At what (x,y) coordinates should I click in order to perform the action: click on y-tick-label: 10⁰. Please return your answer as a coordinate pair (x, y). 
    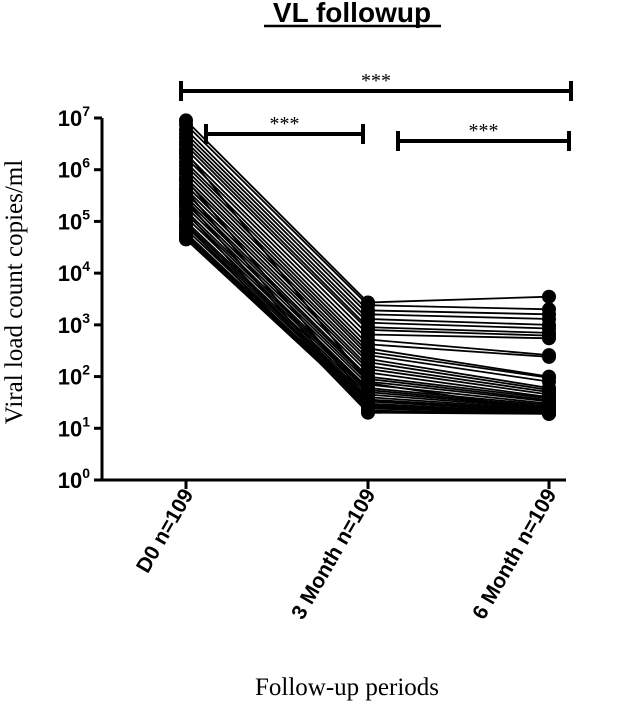
    Looking at the image, I should click on (74, 479).